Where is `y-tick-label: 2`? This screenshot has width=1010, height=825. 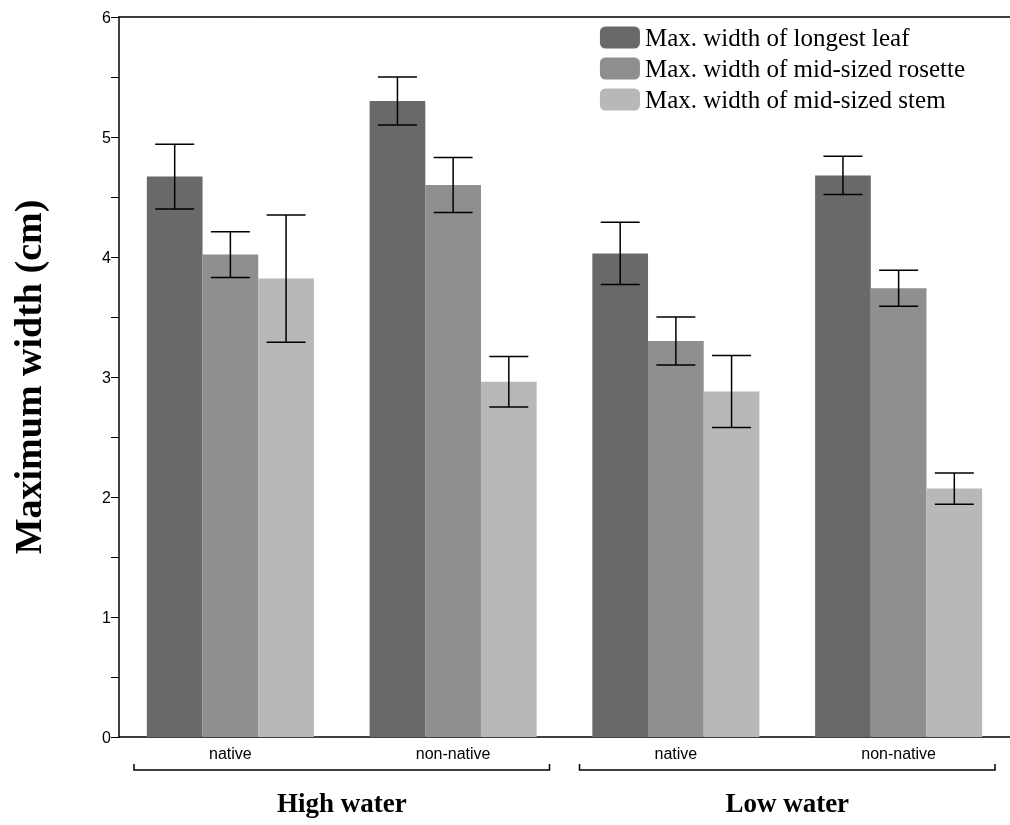
y-tick-label: 2 is located at coordinates (107, 497).